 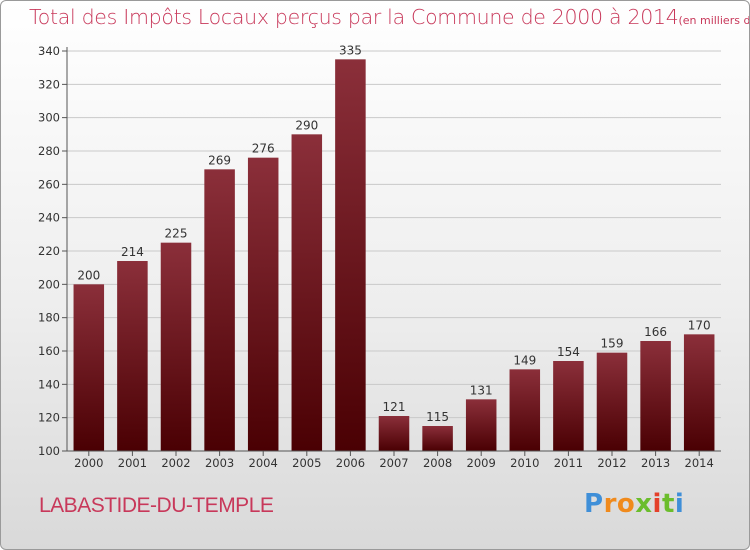 I want to click on value-label: 290, so click(x=306, y=125).